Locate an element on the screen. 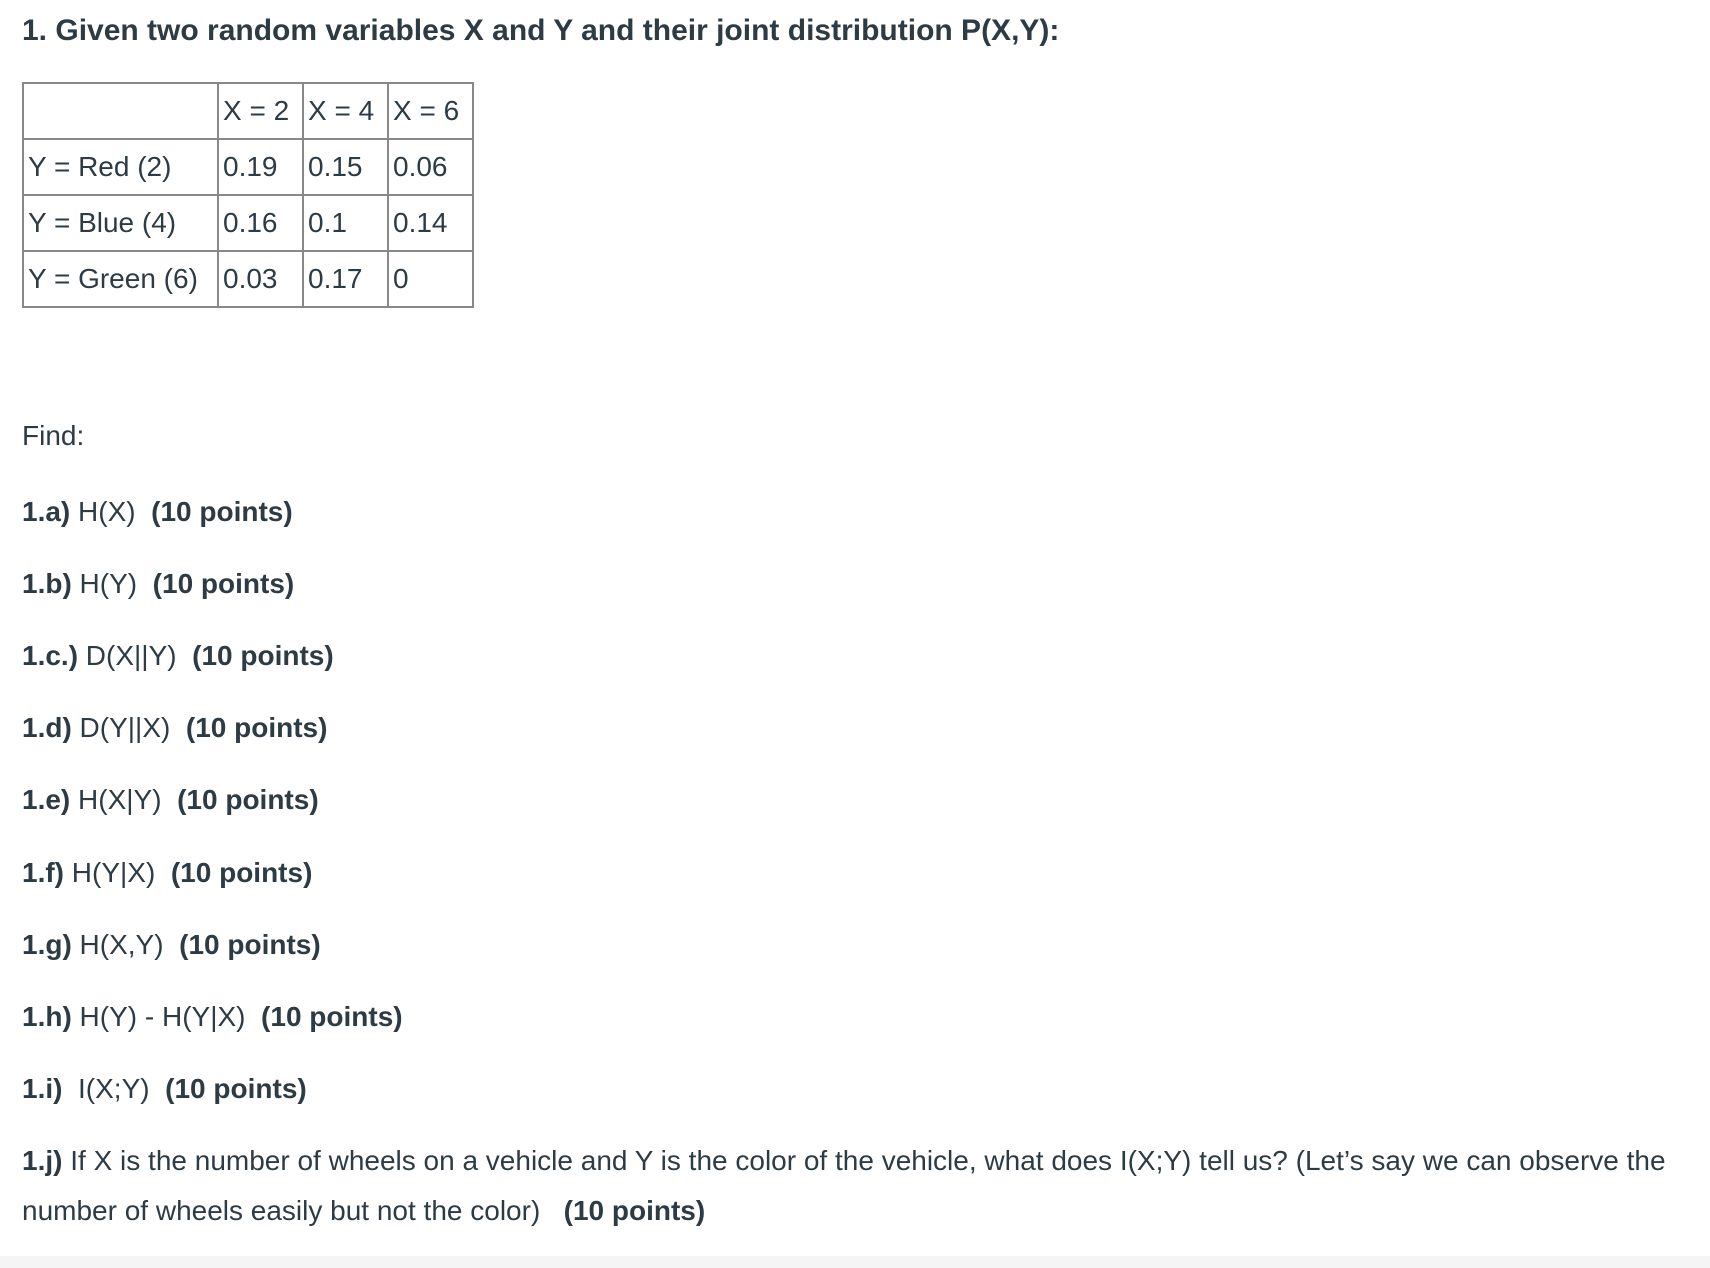 The image size is (1710, 1268). item-label: 1.h) is located at coordinates (47, 1016).